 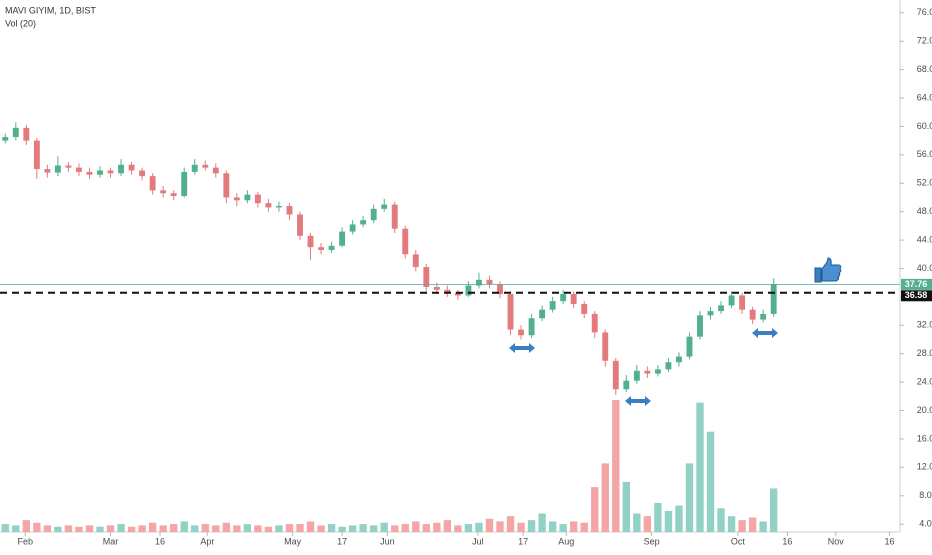 I want to click on level-tag, so click(x=916, y=296).